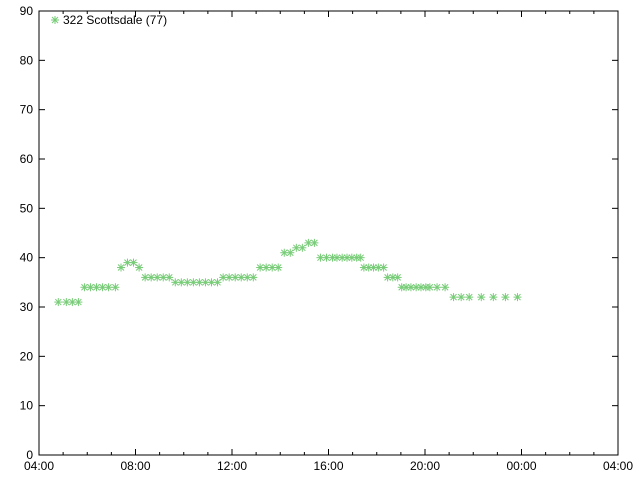  What do you see at coordinates (135, 466) in the screenshot?
I see `x-tick-label: 08:00` at bounding box center [135, 466].